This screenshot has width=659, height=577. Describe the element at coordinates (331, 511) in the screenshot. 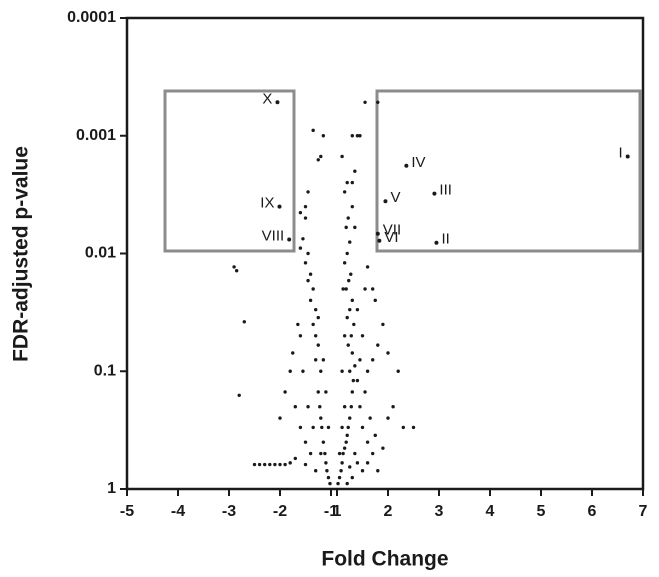

I see `x-tick-label: -1` at that location.